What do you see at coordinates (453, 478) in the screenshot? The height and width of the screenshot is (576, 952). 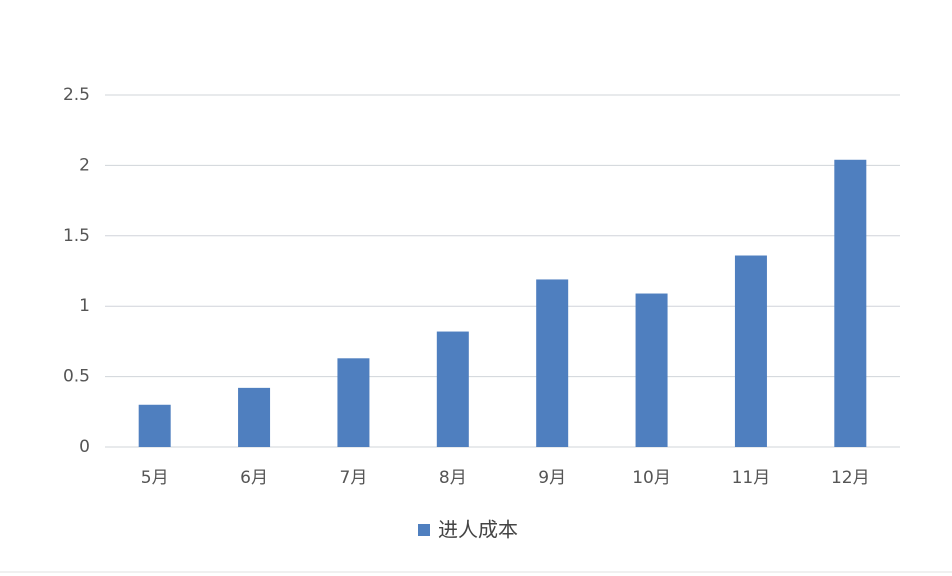 I see `x-tick-label: 8月` at bounding box center [453, 478].